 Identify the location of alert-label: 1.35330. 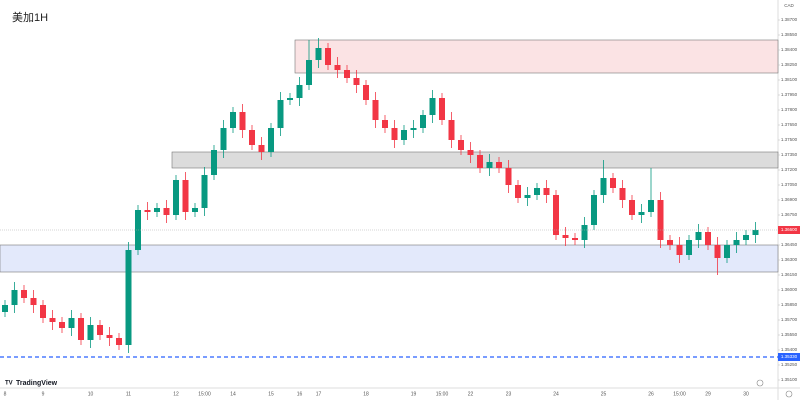
(789, 356).